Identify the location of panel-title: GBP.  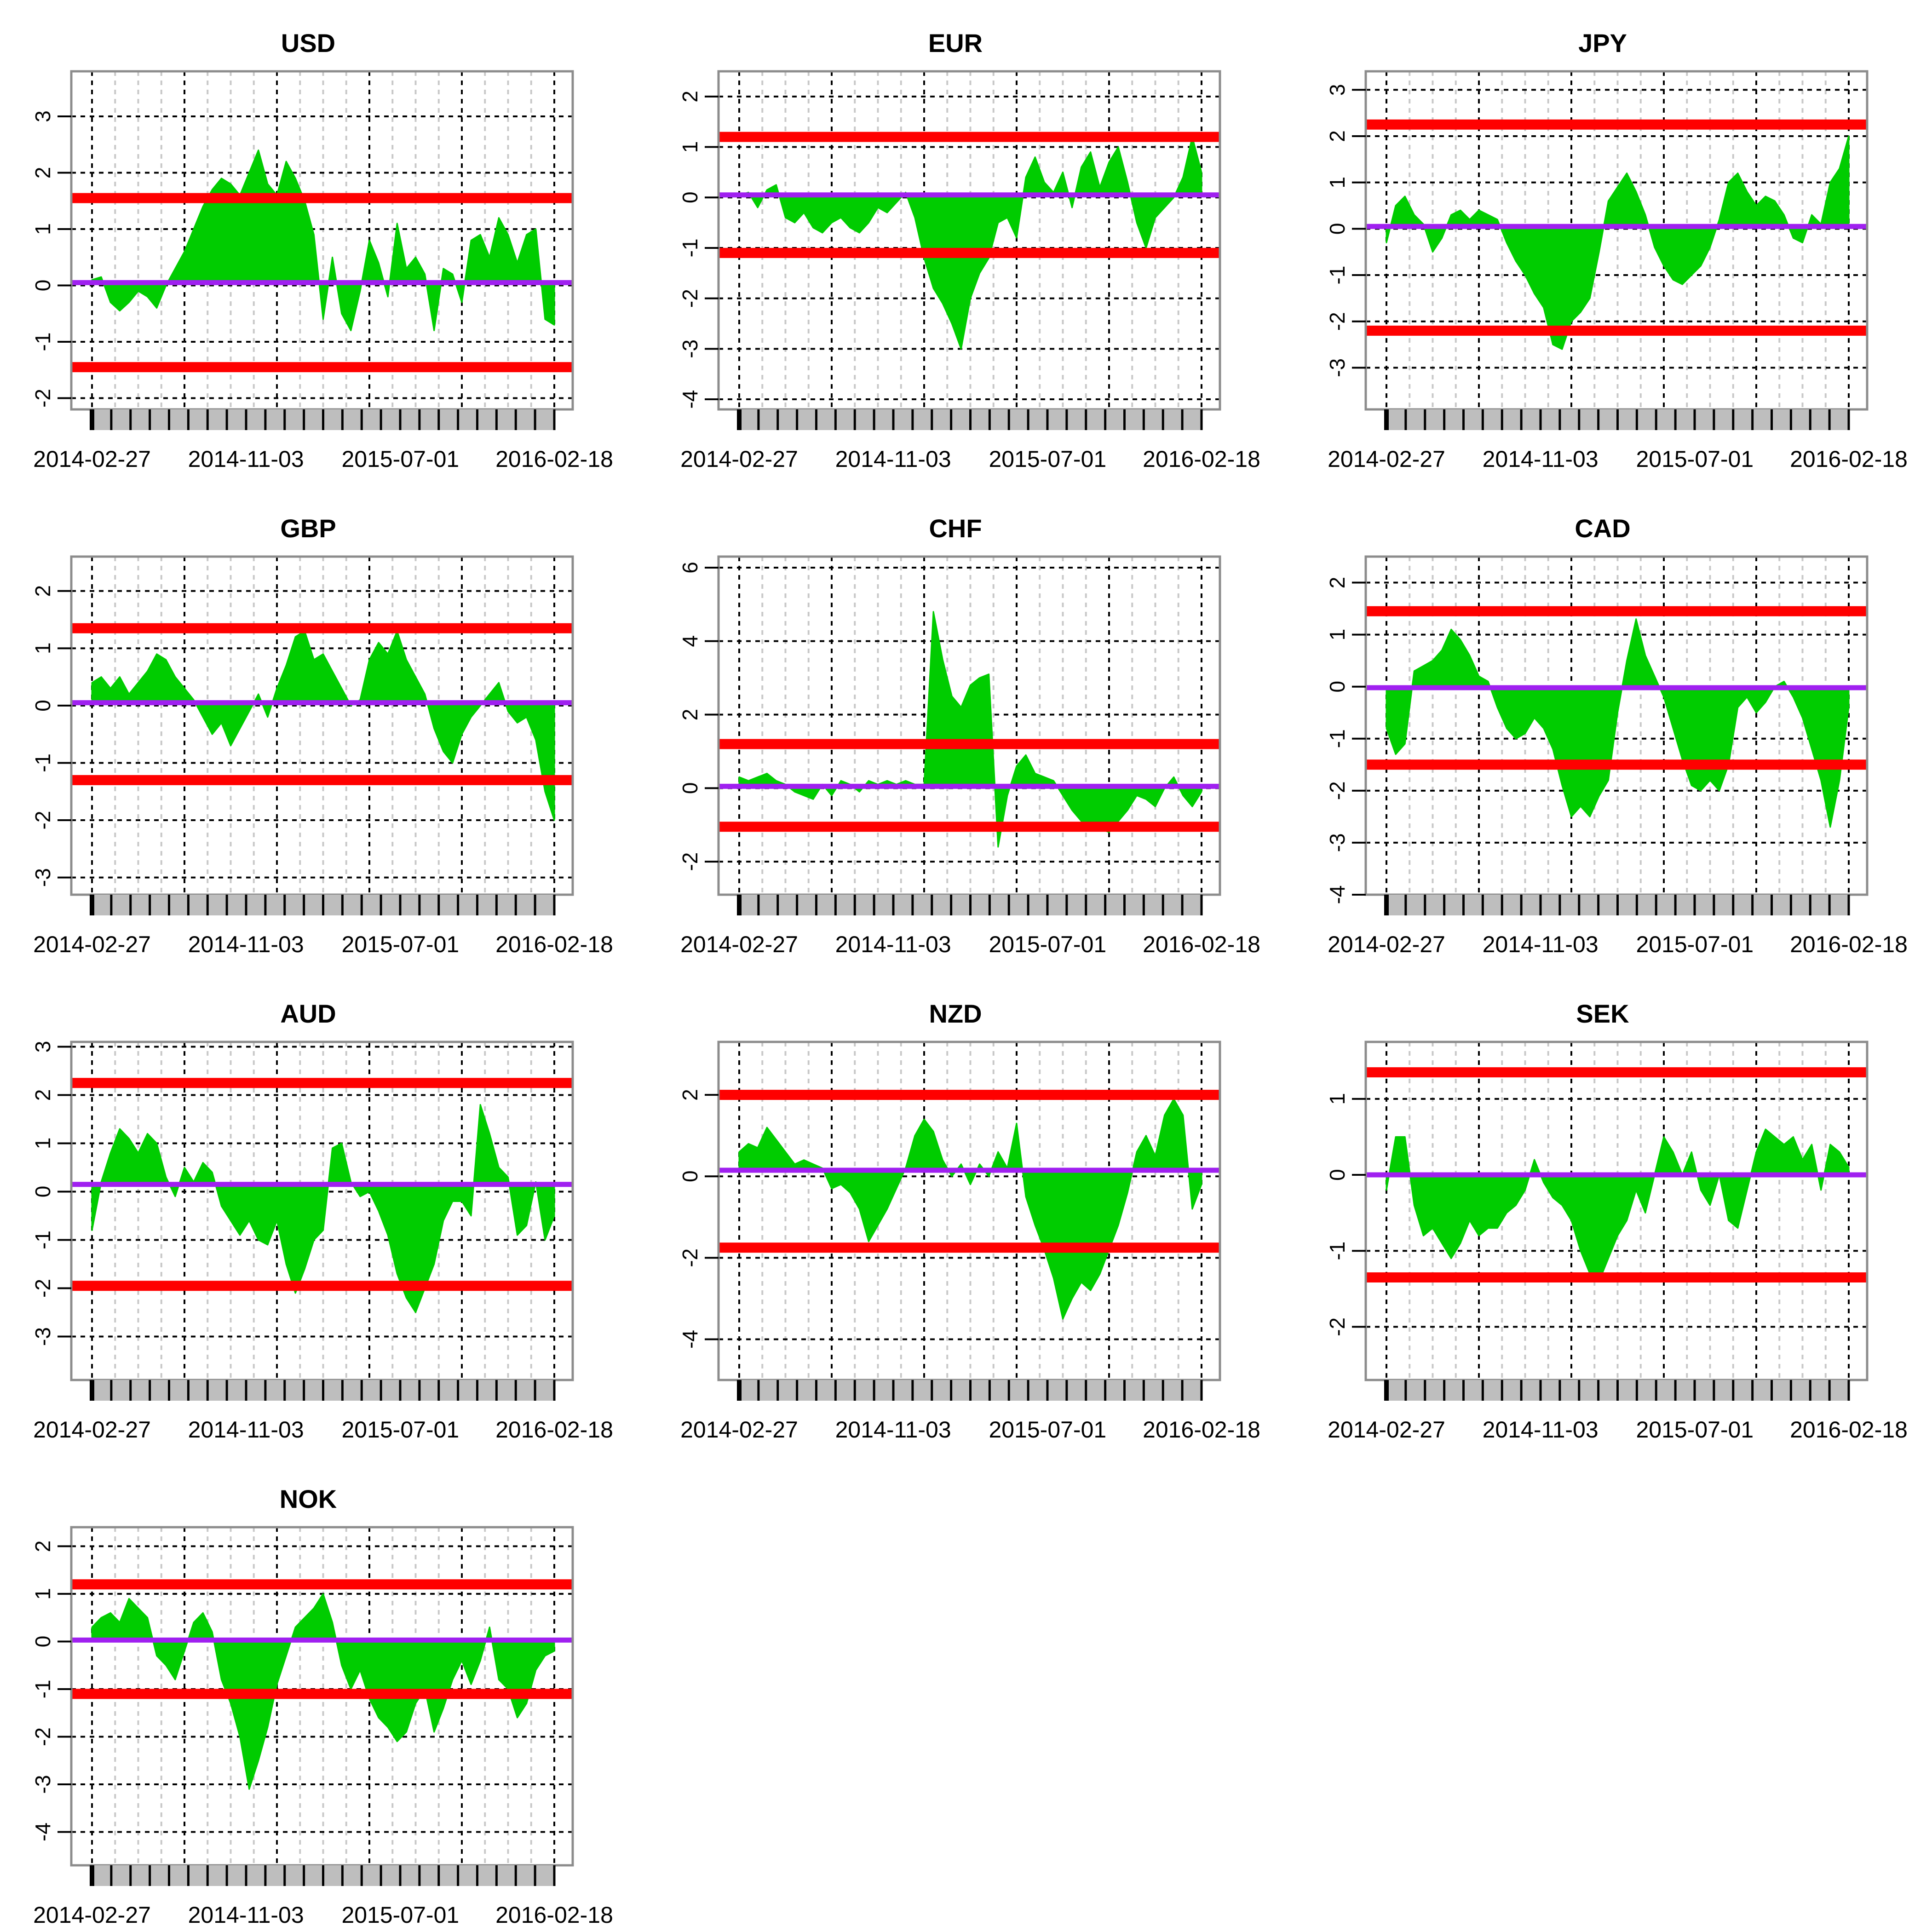
(308, 528).